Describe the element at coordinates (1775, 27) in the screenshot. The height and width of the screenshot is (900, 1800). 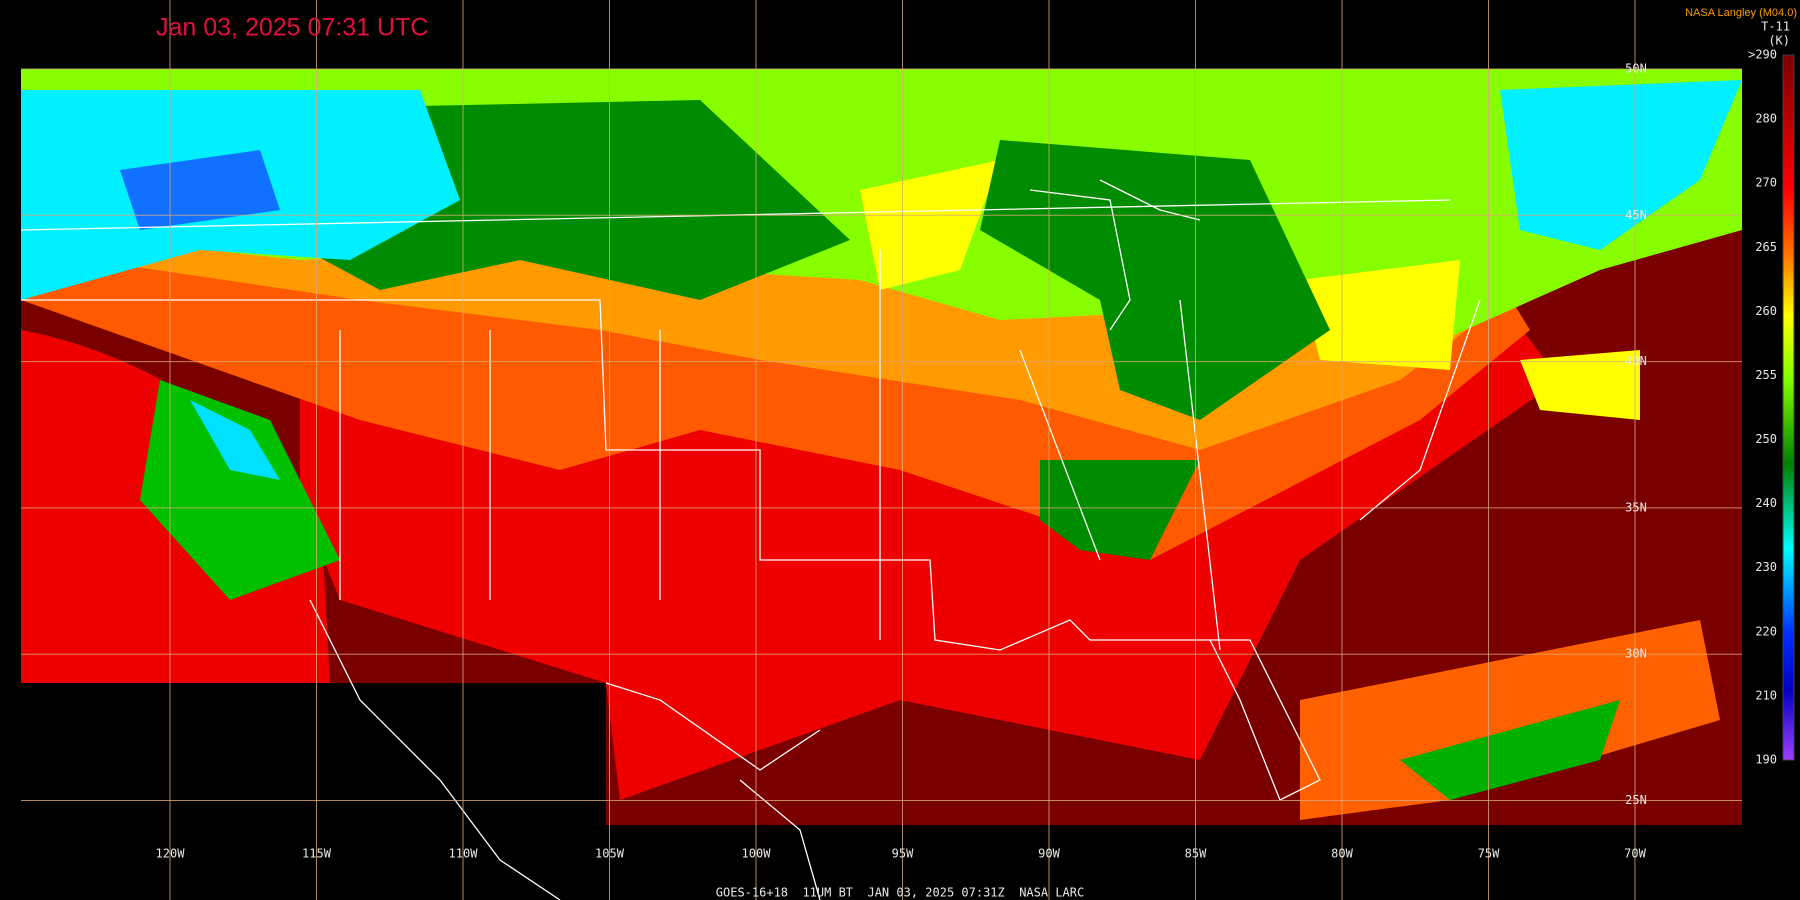
I see `product-label: T-11` at that location.